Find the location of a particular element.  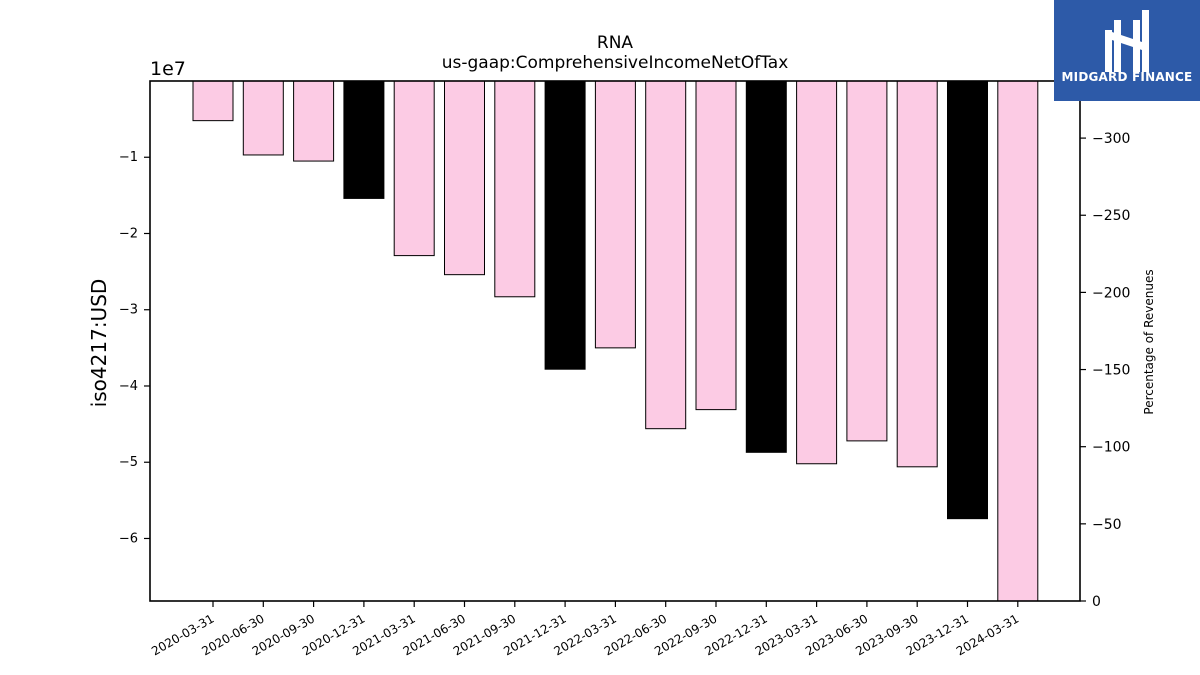

chart-subtitle: us-gaap:ComprehensiveIncomeNetOfTax is located at coordinates (615, 63).